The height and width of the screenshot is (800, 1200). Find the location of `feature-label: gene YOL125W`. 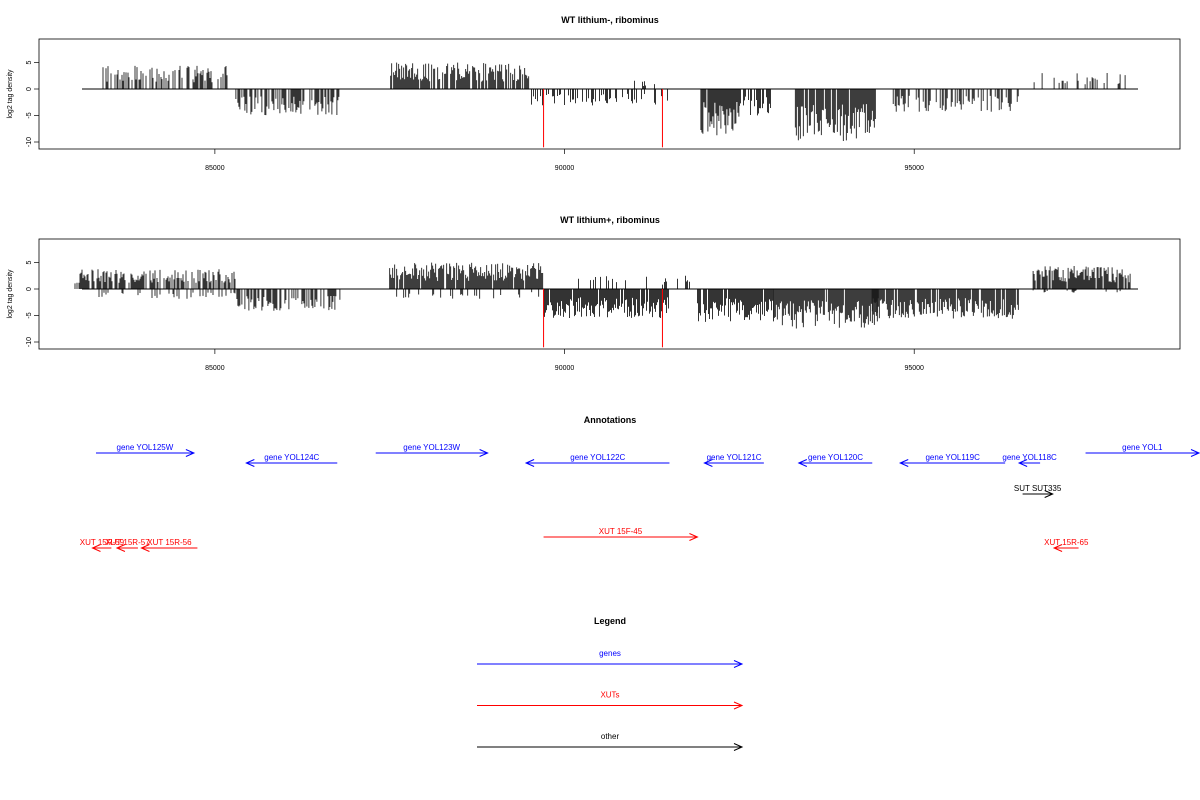

feature-label: gene YOL125W is located at coordinates (145, 447).